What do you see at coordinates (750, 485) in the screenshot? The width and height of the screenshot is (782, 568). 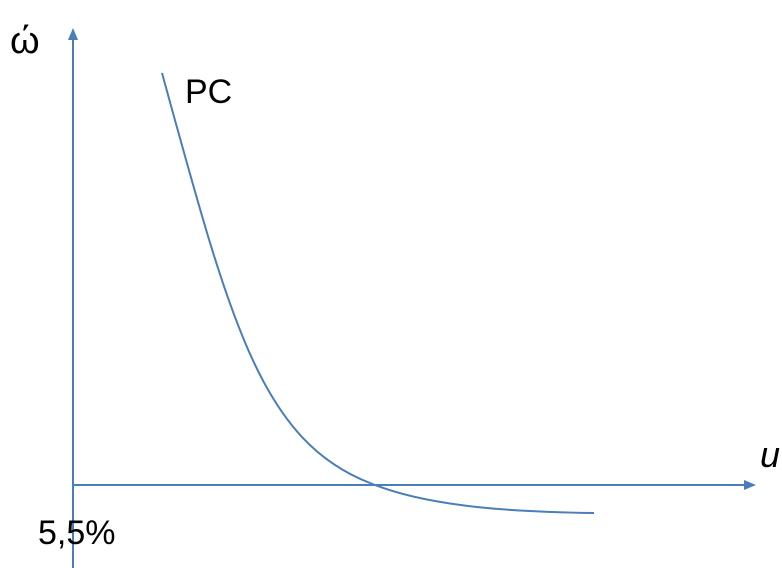 I see `x-axis-arrowhead` at bounding box center [750, 485].